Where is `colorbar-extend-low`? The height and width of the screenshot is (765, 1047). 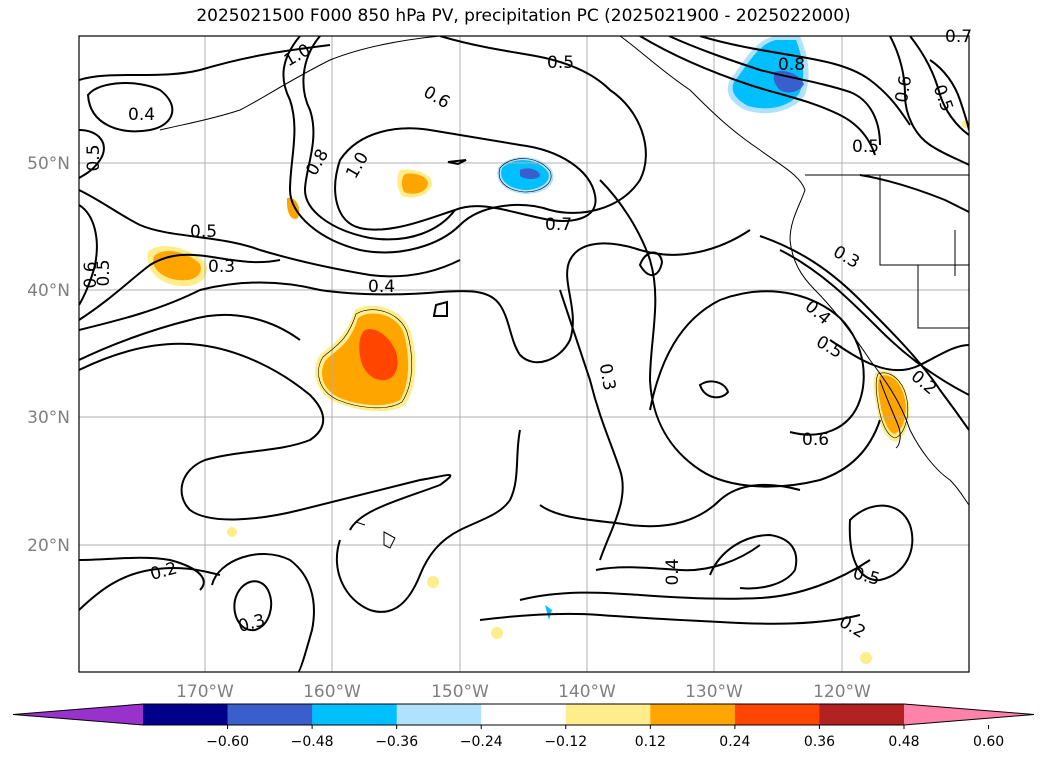 colorbar-extend-low is located at coordinates (78, 714).